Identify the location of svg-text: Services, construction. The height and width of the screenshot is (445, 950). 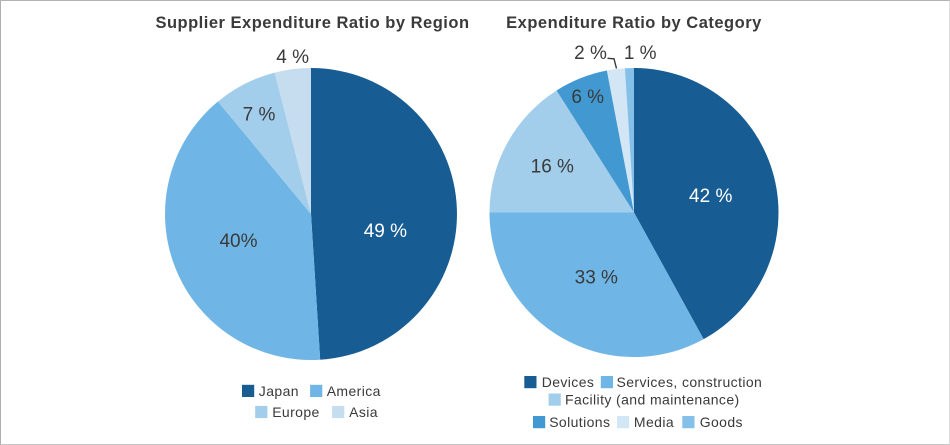
(690, 382).